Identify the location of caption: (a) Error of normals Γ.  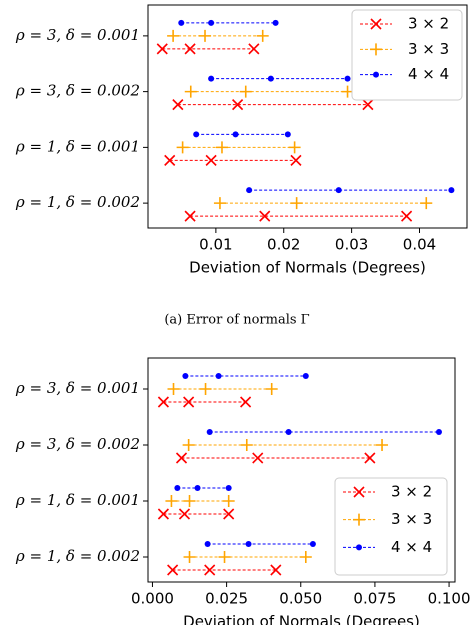
(236, 320).